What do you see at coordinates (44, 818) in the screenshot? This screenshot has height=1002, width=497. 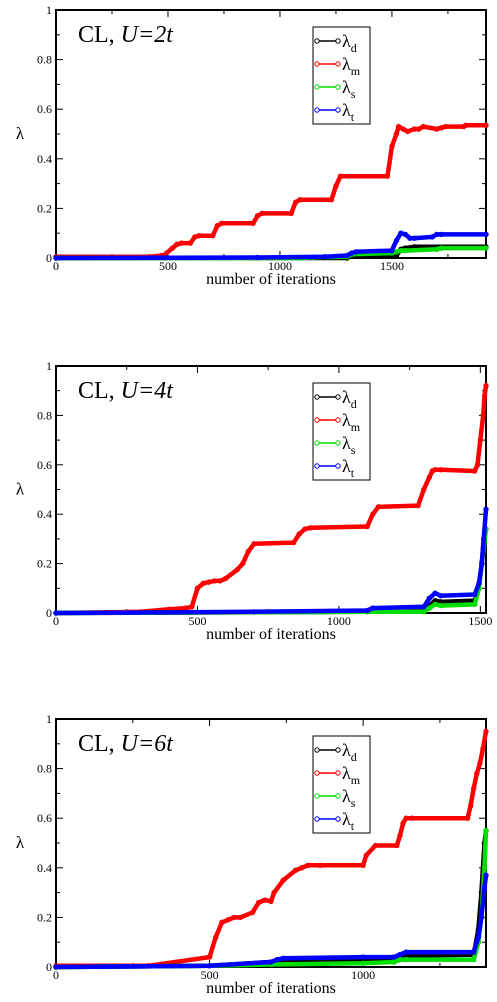 I see `y-tick-label: 0.6` at bounding box center [44, 818].